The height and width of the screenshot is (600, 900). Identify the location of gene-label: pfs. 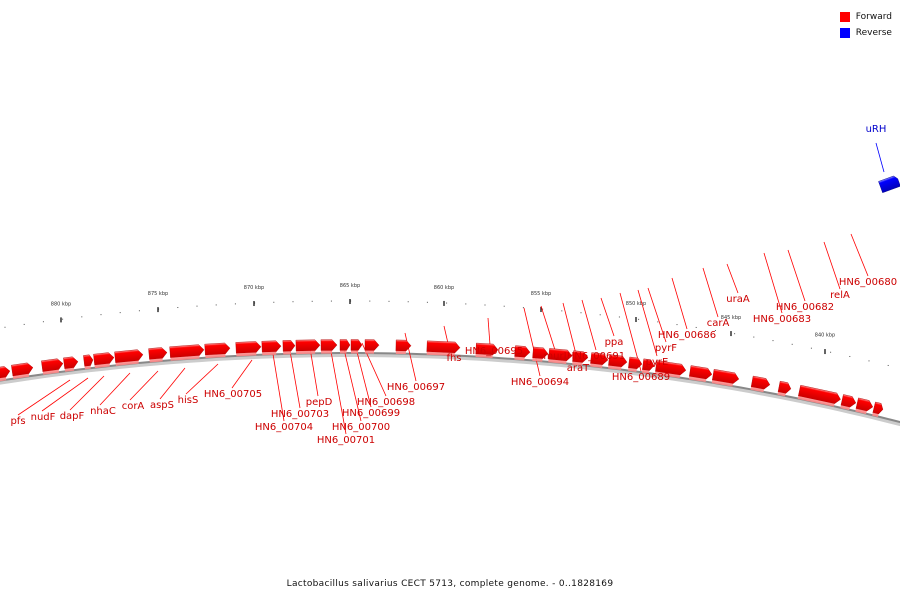
(17, 421).